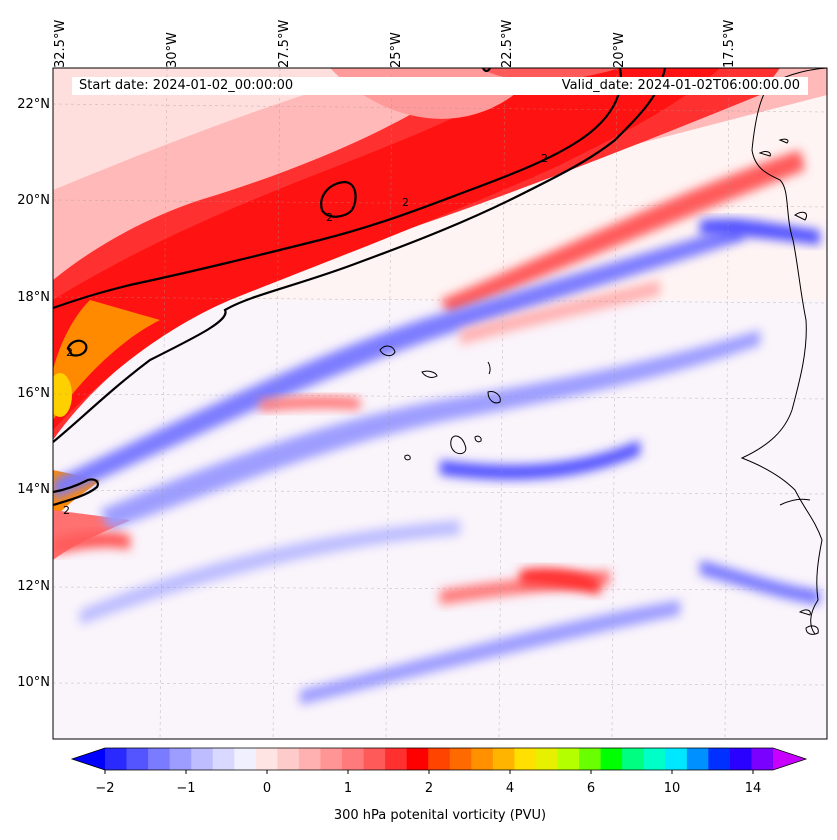  I want to click on lon-label: 22.5°W, so click(507, 43).